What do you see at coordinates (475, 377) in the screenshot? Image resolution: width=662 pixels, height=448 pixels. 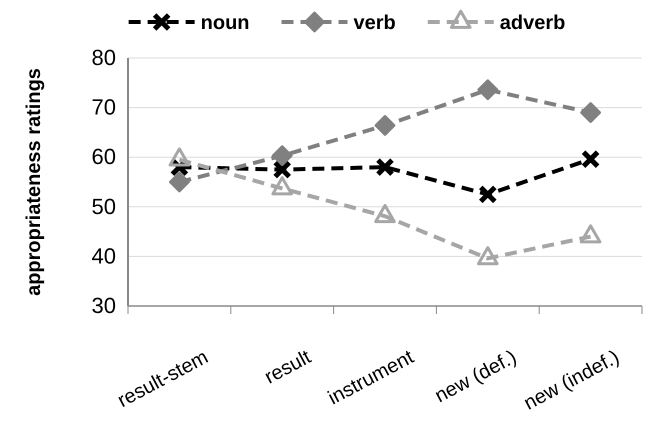 I see `x-tick-label: new (def.)` at bounding box center [475, 377].